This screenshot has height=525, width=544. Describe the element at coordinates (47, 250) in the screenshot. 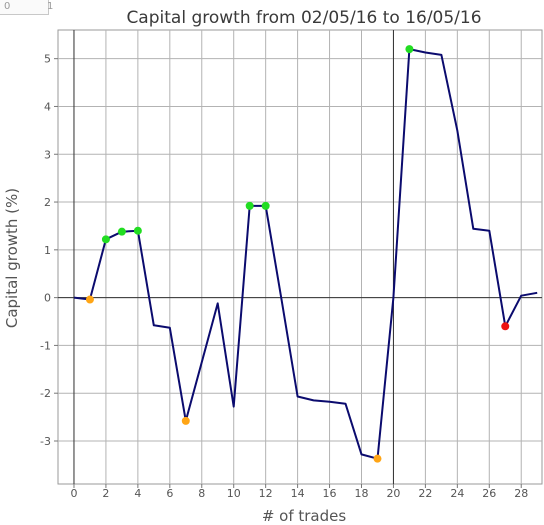

I see `y-tick-label: 1` at that location.